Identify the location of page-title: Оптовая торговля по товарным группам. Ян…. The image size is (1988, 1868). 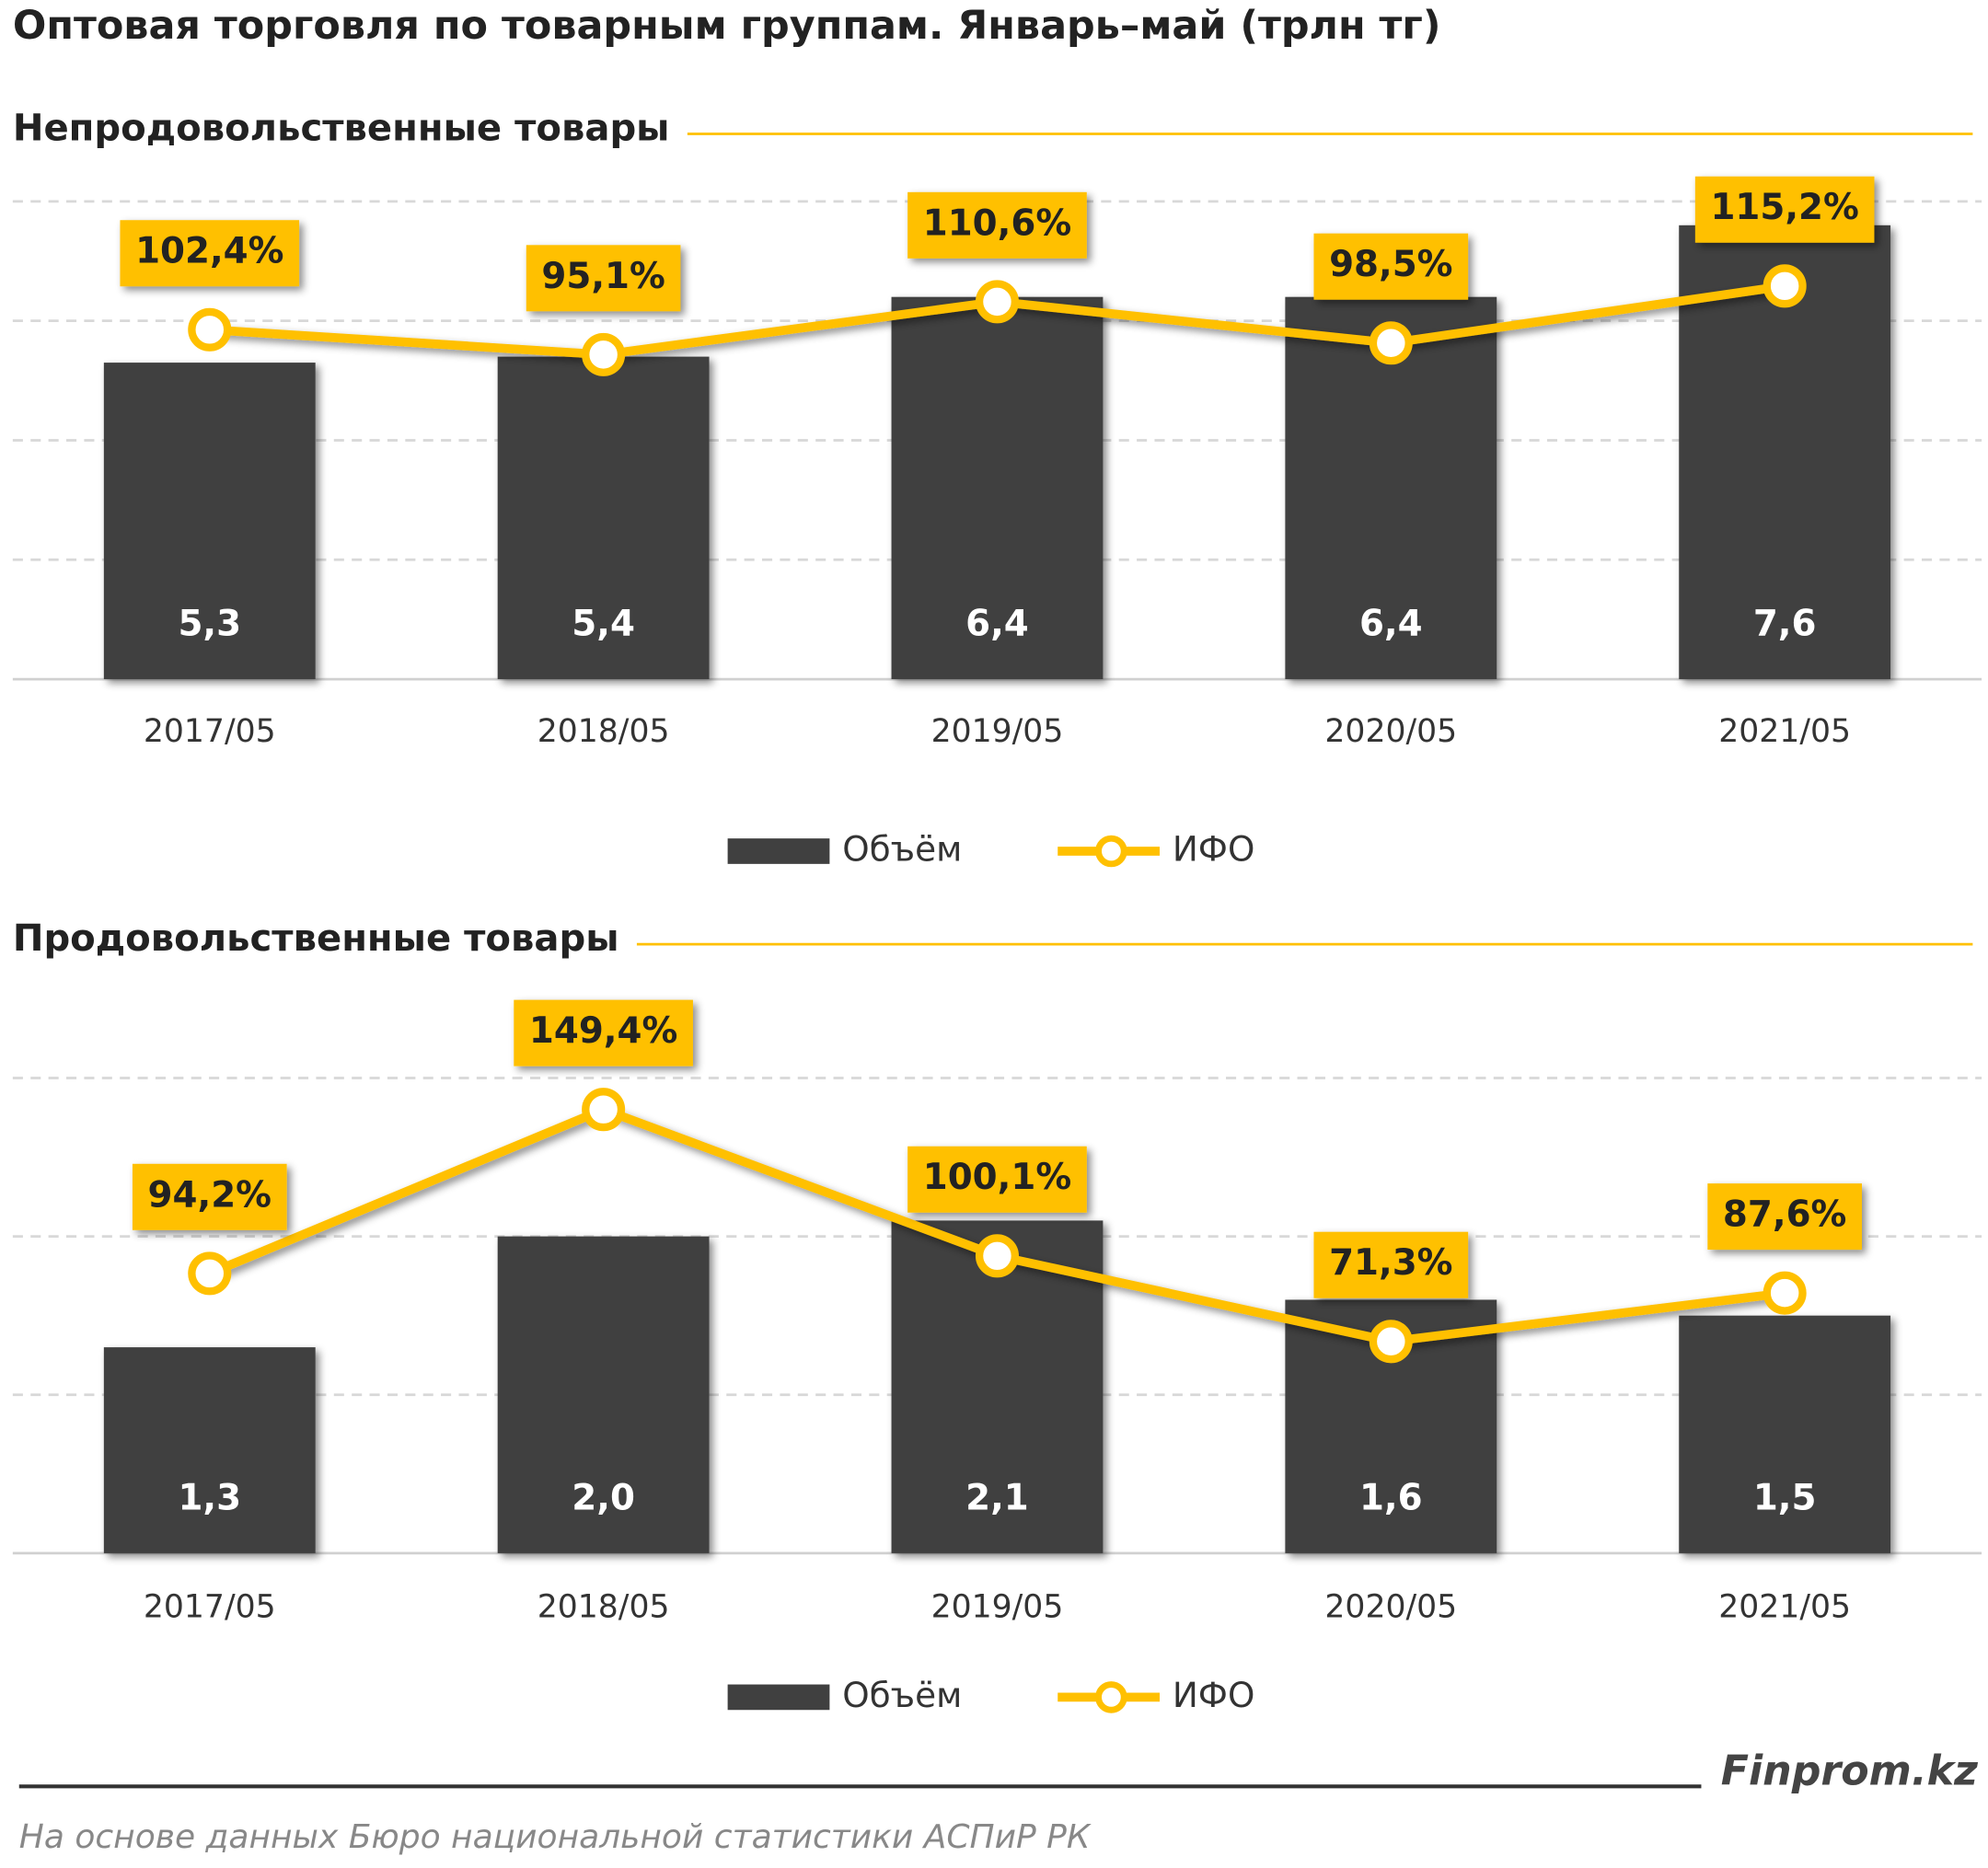
(727, 26).